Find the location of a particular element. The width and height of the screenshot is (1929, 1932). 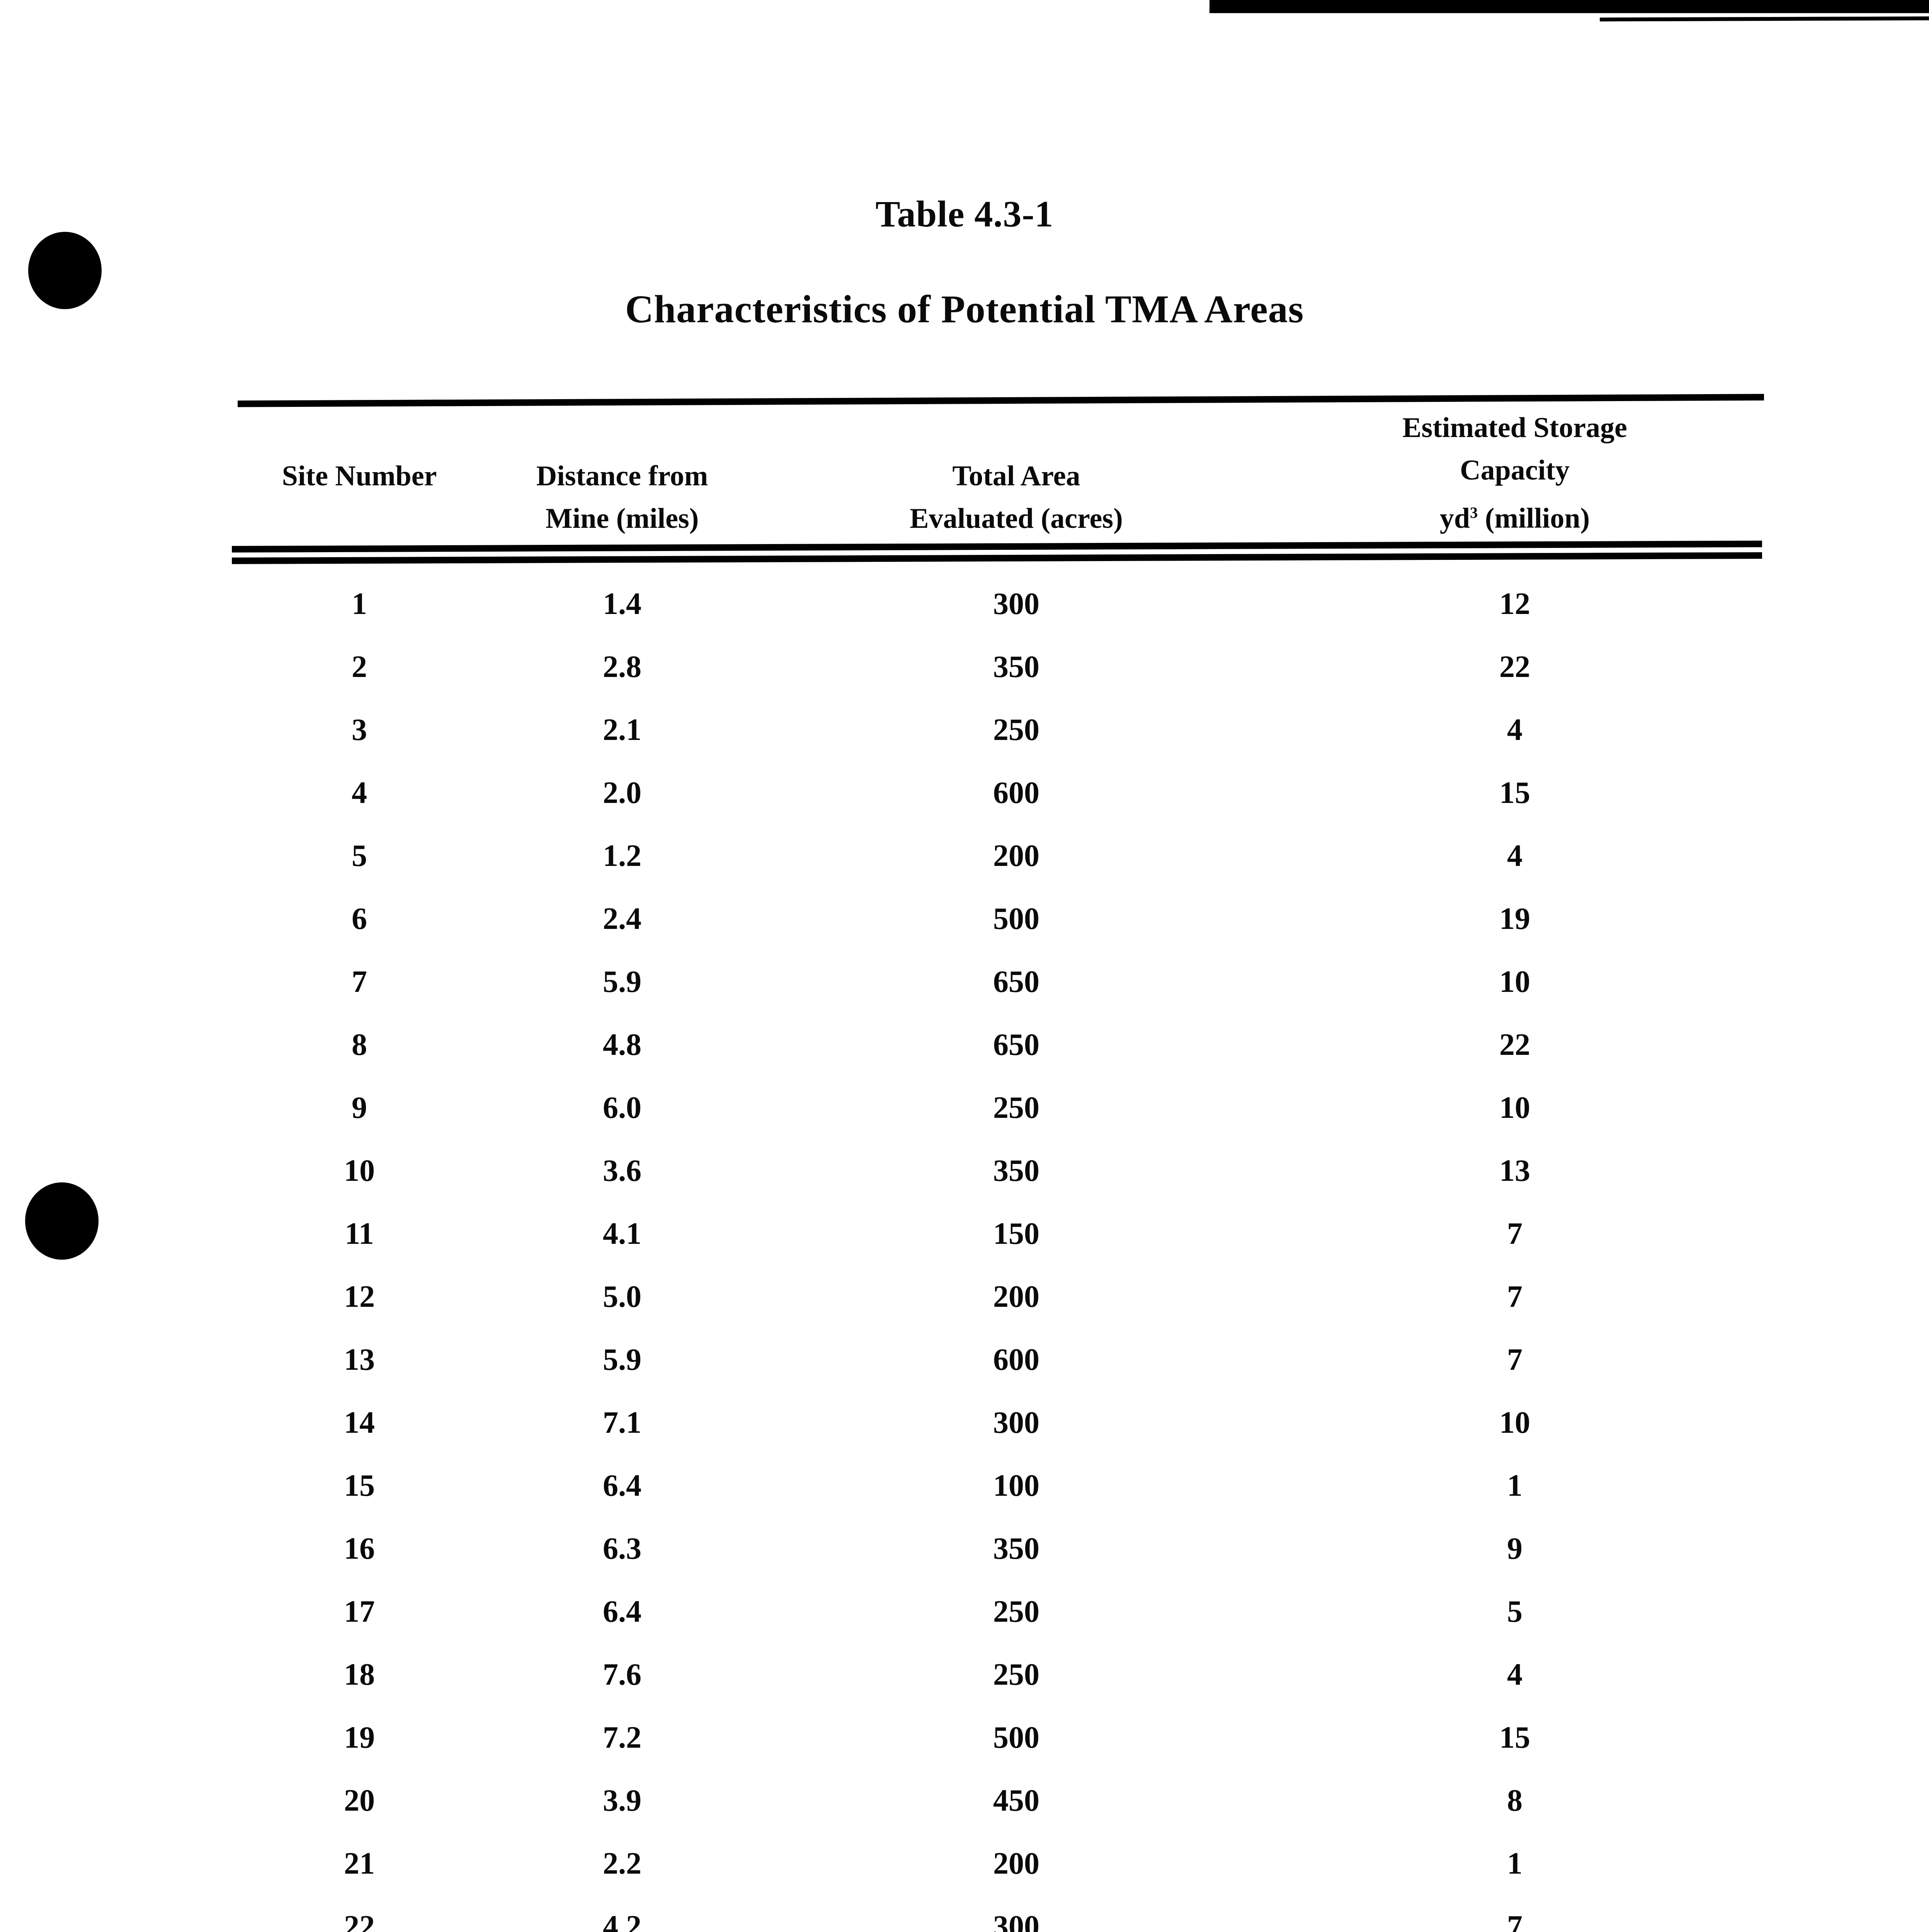

cell-distance: 7.1 is located at coordinates (622, 1423).